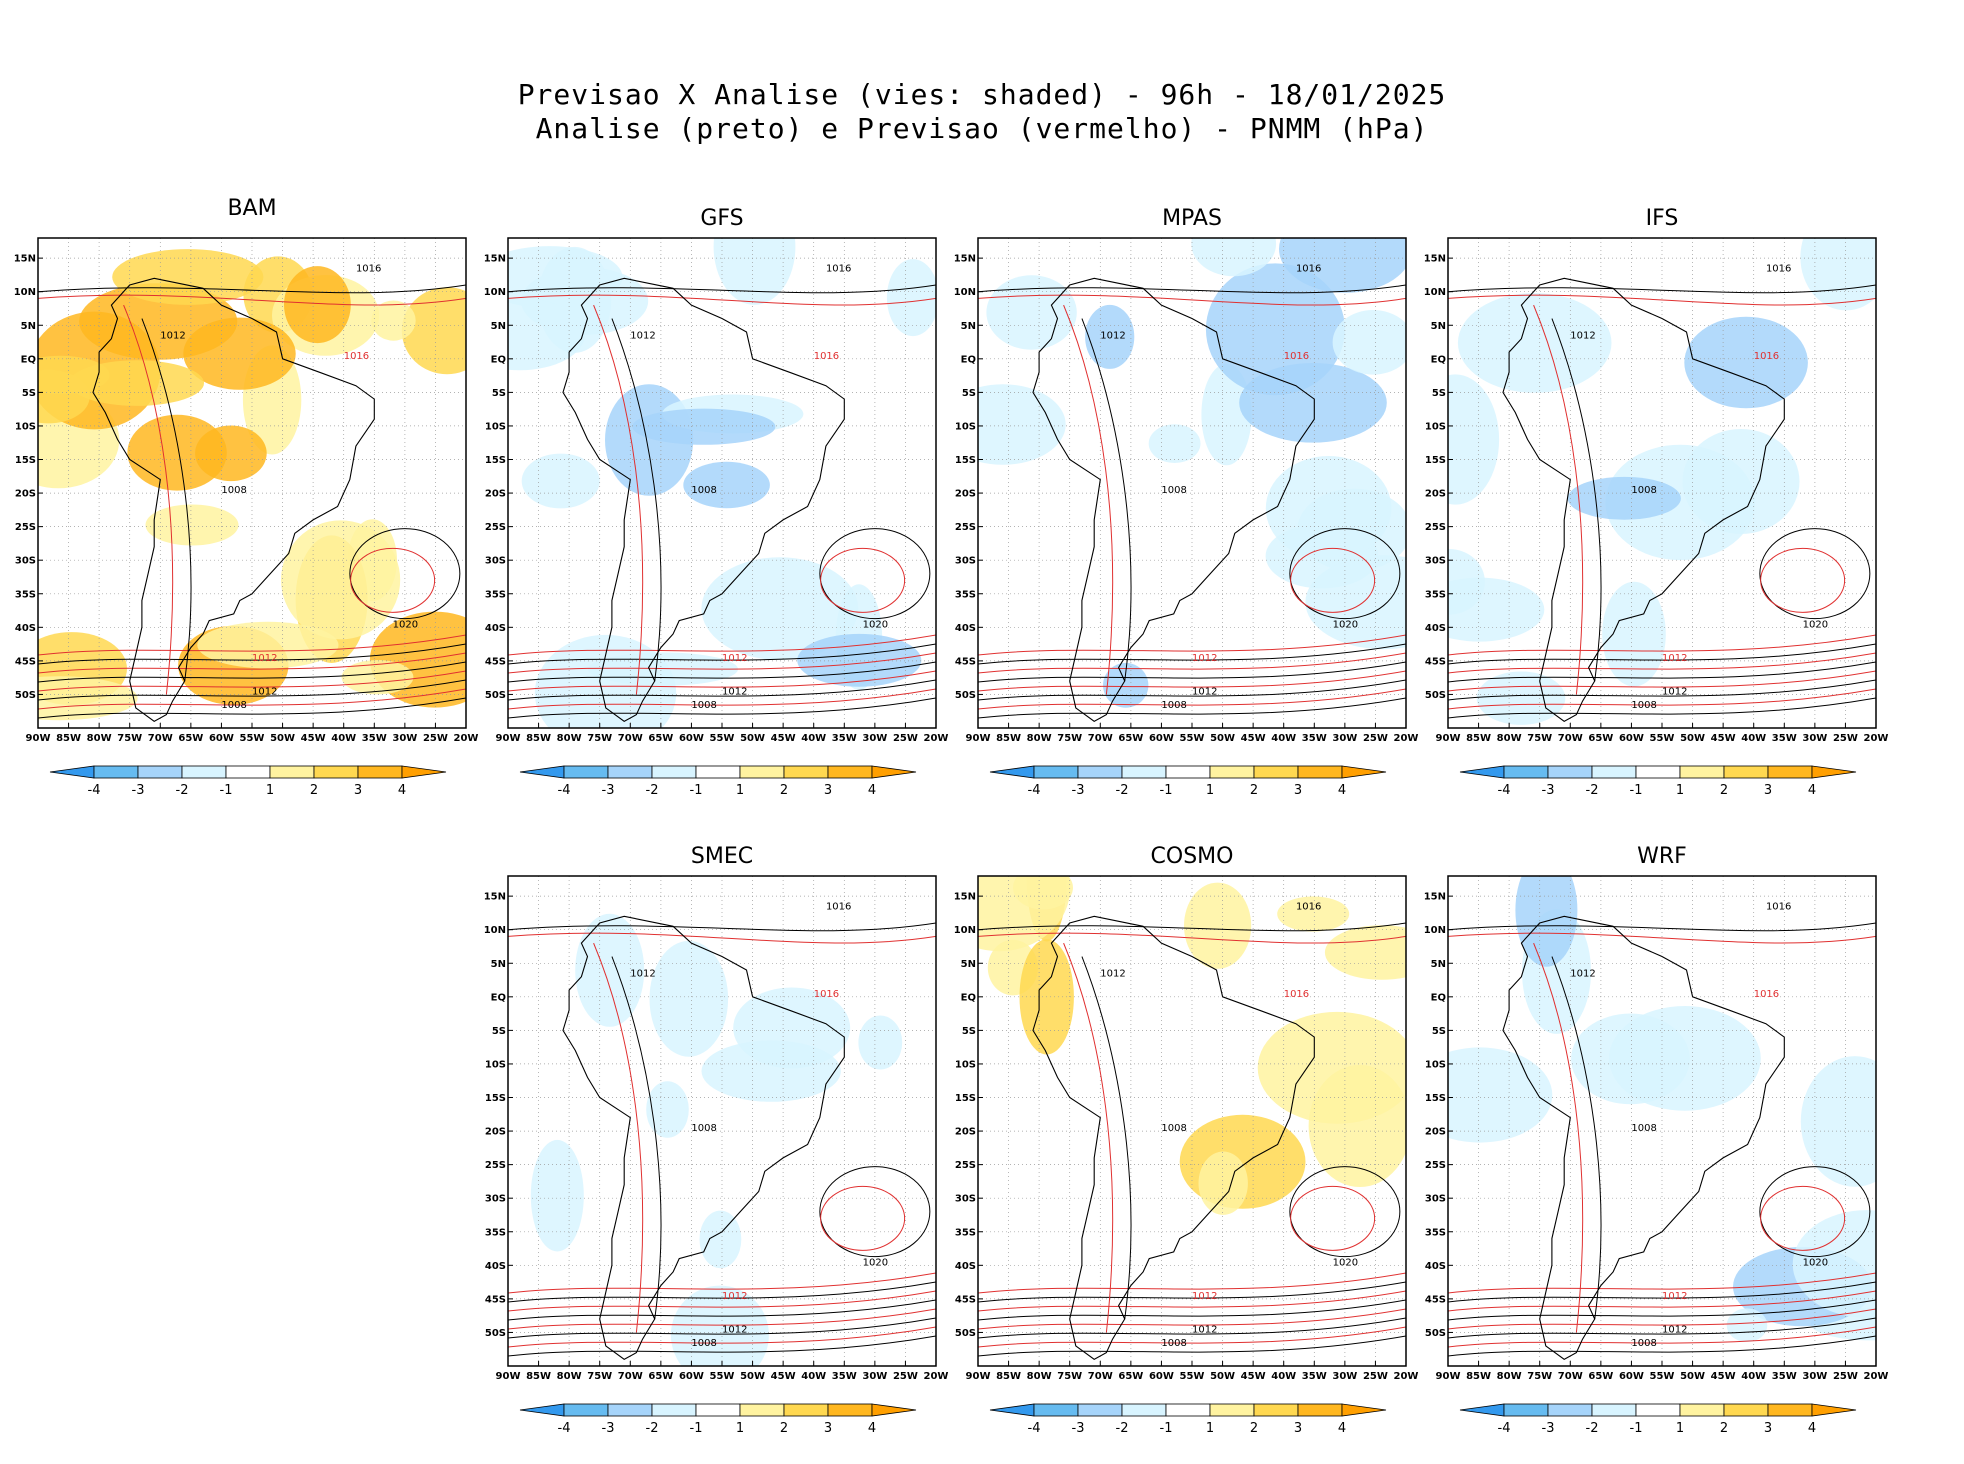 This screenshot has height=1464, width=1964. Describe the element at coordinates (968, 997) in the screenshot. I see `y-tick-label: EQ` at that location.